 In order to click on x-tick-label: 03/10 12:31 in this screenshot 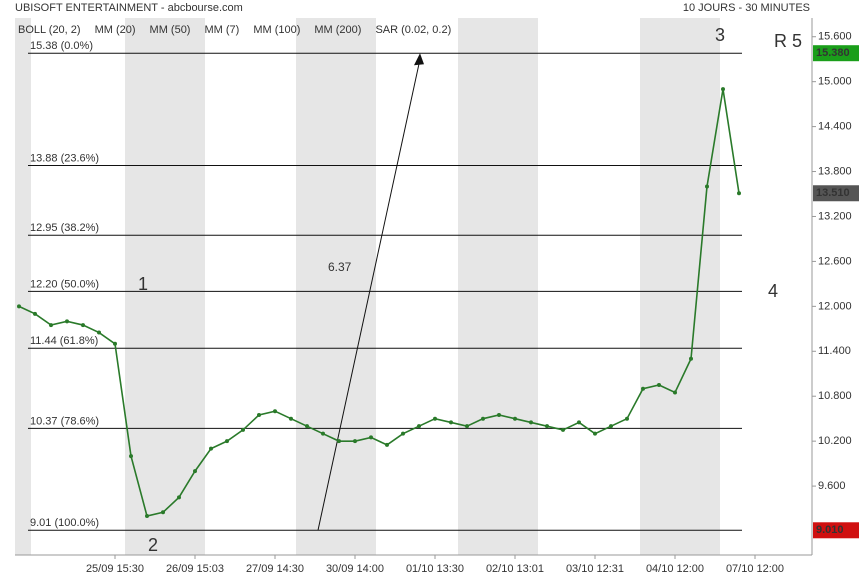, I will do `click(595, 569)`.